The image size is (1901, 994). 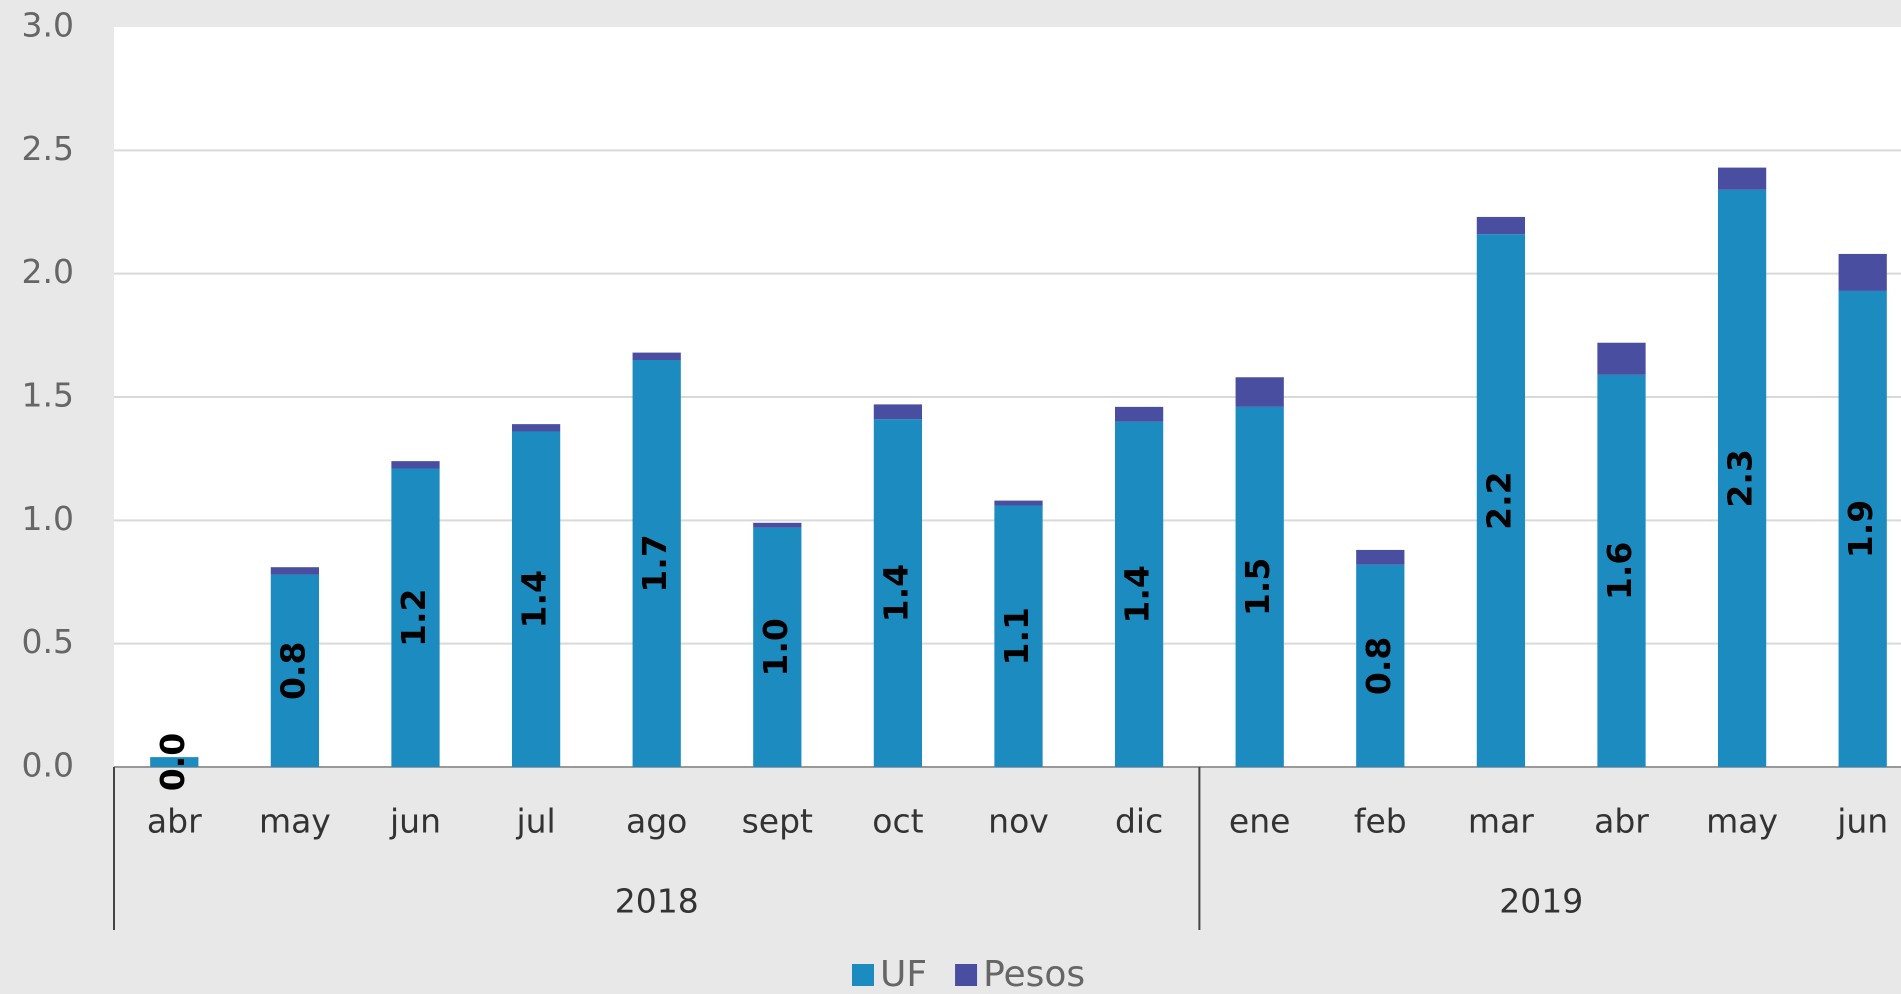 I want to click on data-label: 1.9, so click(x=1860, y=529).